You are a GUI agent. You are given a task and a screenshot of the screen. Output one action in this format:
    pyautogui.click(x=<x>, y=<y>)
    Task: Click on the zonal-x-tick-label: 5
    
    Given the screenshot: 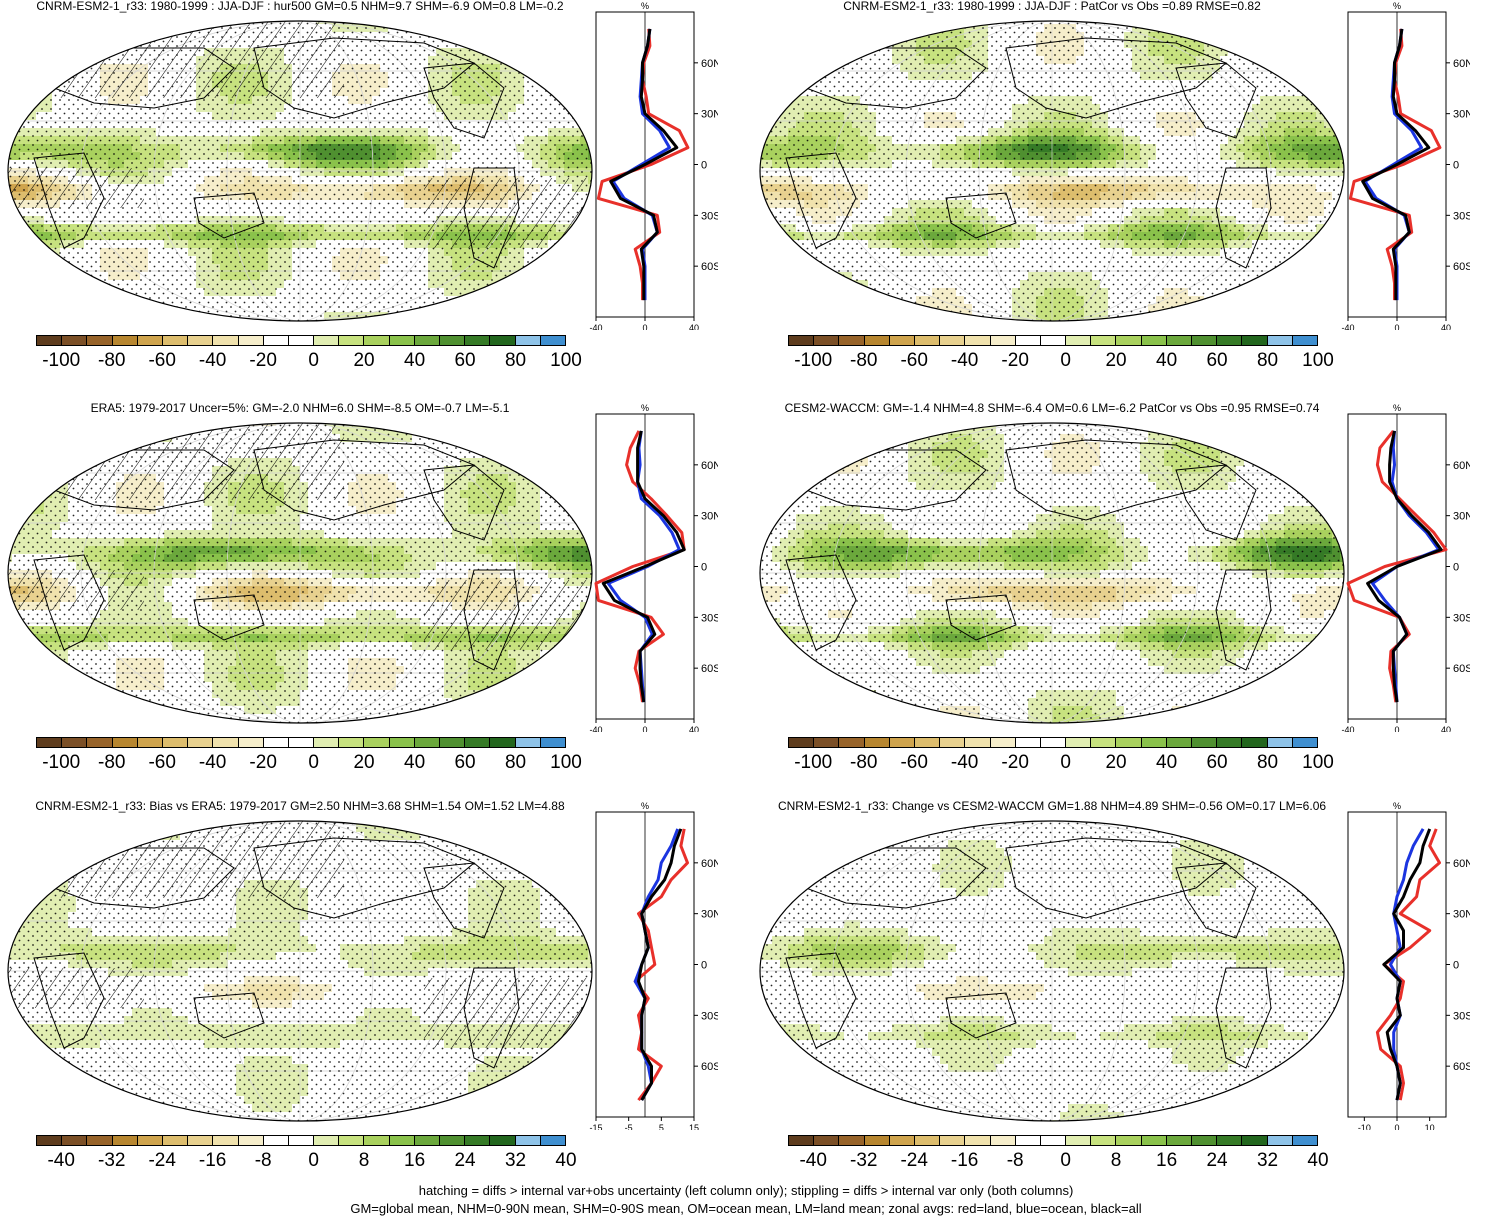 What is the action you would take?
    pyautogui.click(x=661, y=1126)
    